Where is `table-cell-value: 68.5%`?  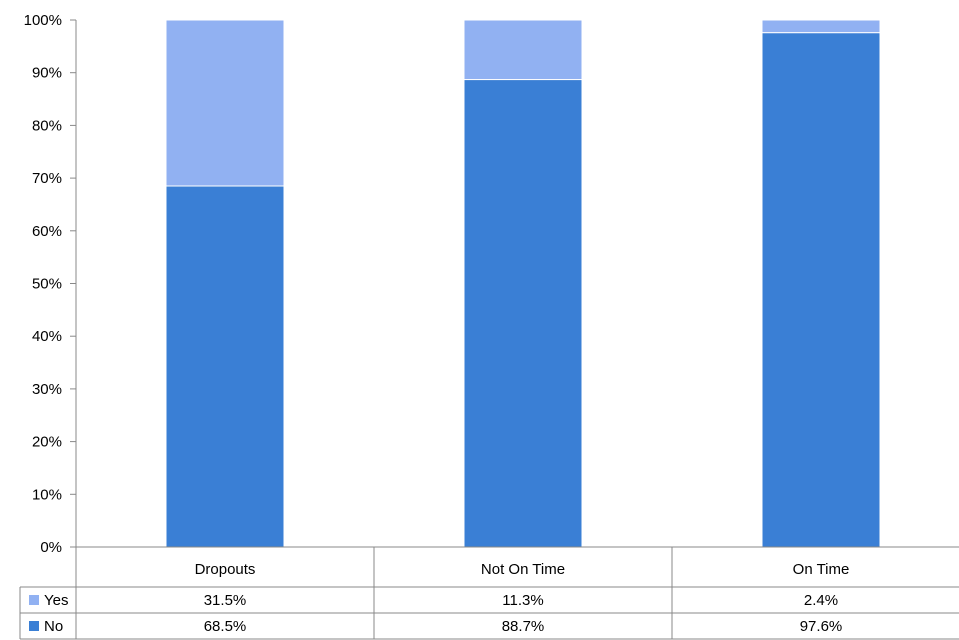
table-cell-value: 68.5% is located at coordinates (225, 626).